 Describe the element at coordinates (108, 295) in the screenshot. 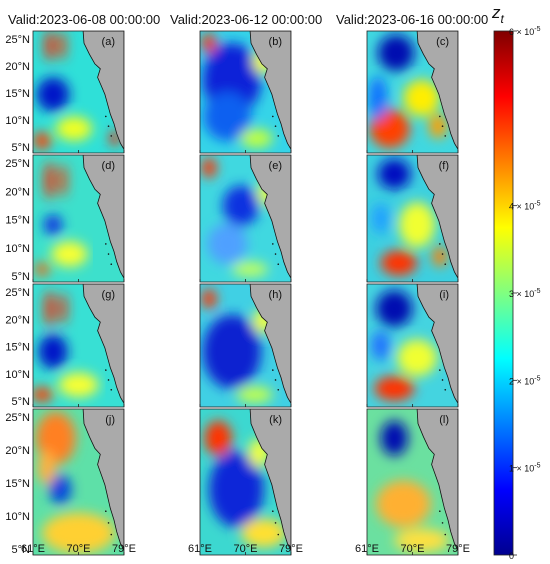

I see `panel-label: (g)` at that location.